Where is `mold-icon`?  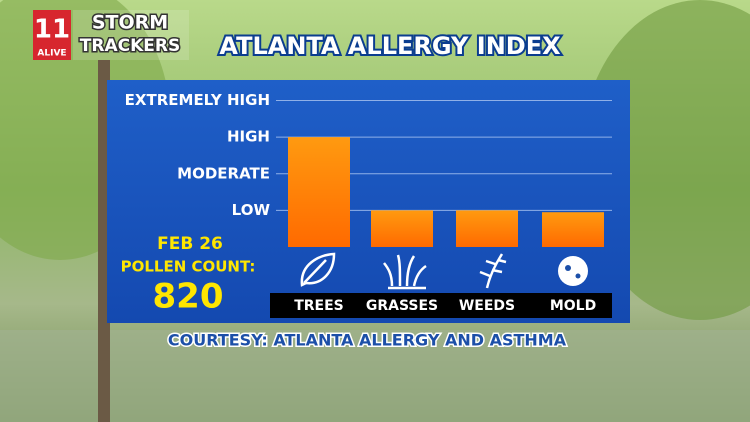 mold-icon is located at coordinates (573, 271).